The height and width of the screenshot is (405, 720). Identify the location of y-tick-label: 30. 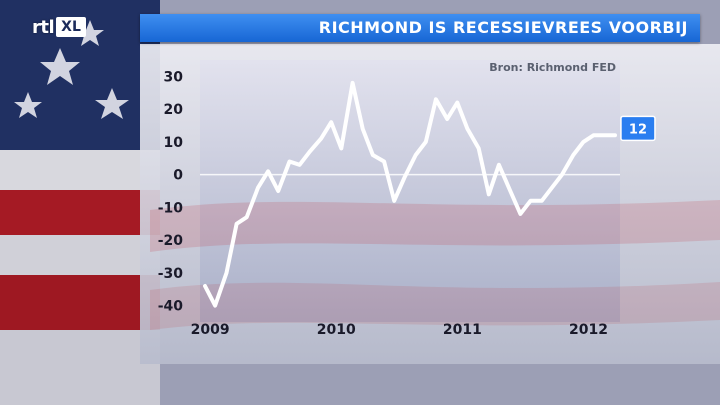
(174, 77).